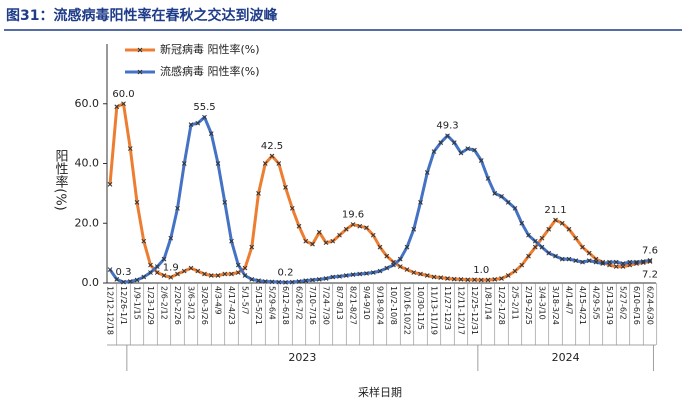 Image resolution: width=686 pixels, height=416 pixels. Describe the element at coordinates (339, 303) in the screenshot. I see `x-tick-label: 8/7-8/13` at that location.